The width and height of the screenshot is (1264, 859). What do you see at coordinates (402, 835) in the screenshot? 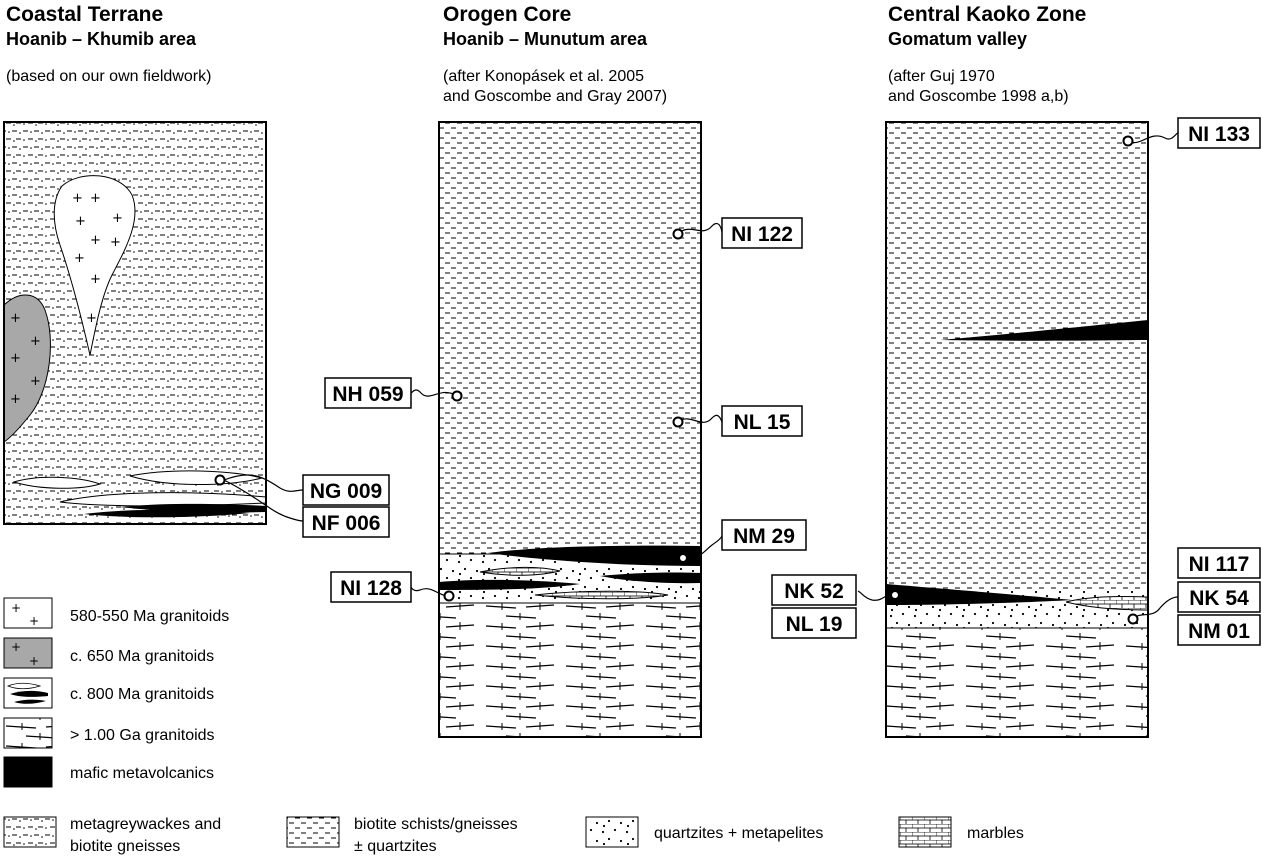
I see `legend-item-schists: biotite schists/gneisses ± quartzites` at bounding box center [402, 835].